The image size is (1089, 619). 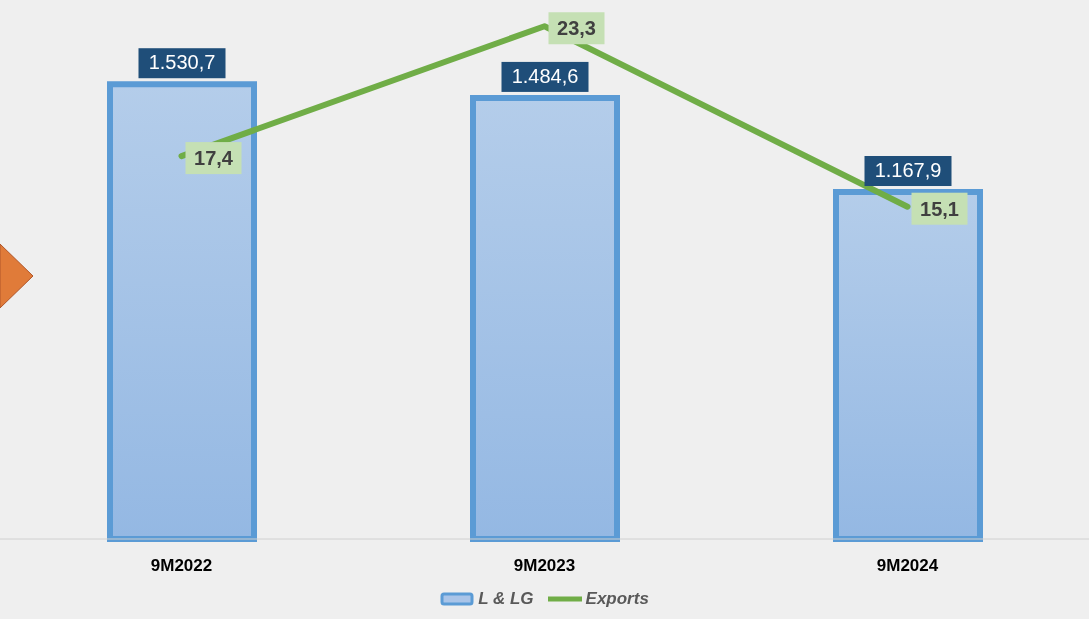 I want to click on data-label: 1.484,6, so click(x=545, y=75).